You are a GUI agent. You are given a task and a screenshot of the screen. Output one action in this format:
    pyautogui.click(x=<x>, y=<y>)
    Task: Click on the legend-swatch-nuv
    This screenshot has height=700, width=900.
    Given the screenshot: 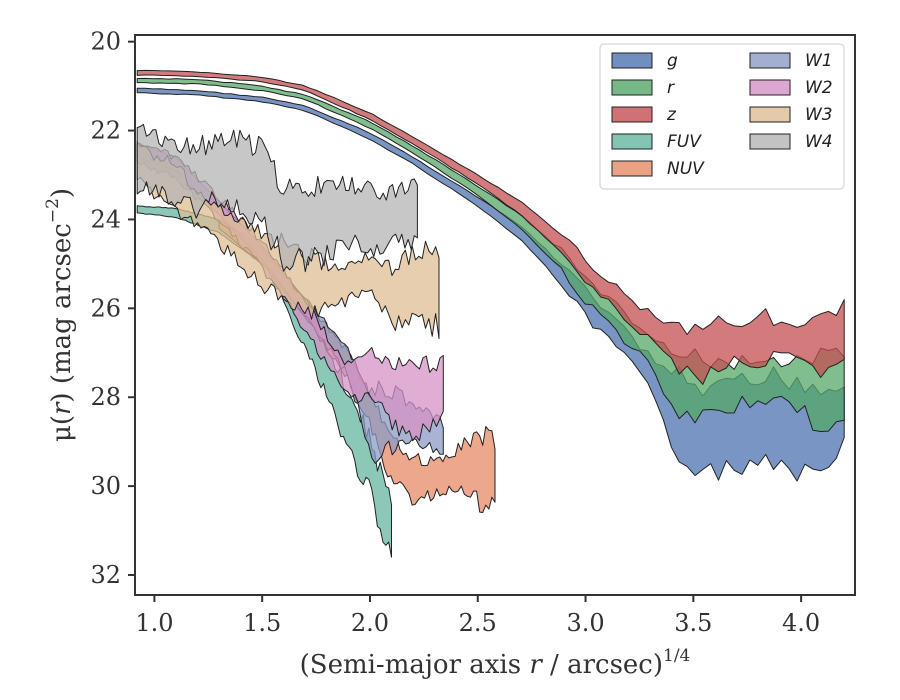 What is the action you would take?
    pyautogui.click(x=632, y=168)
    